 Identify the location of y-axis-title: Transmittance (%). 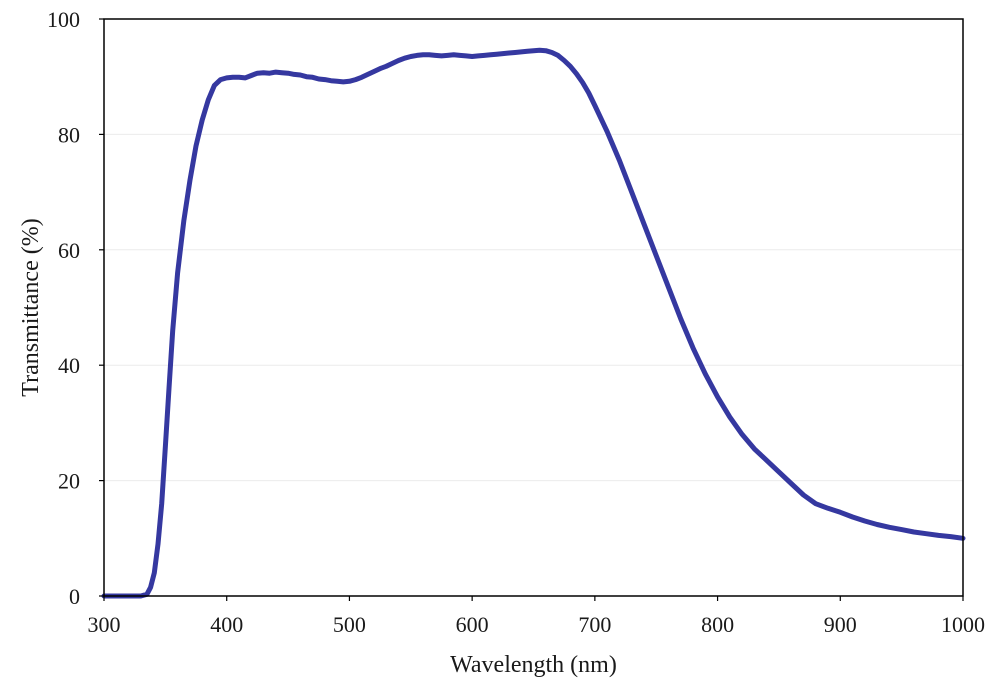
(31, 307).